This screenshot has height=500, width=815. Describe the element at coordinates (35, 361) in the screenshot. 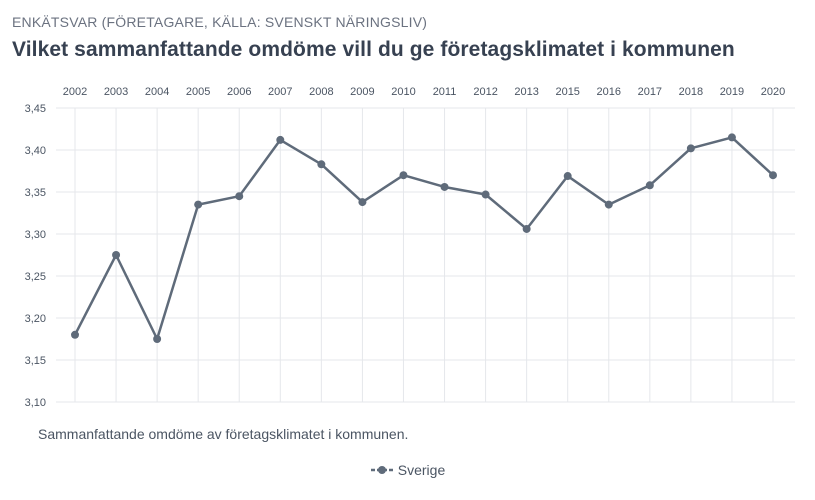

I see `y-tick-label: 3,15` at that location.